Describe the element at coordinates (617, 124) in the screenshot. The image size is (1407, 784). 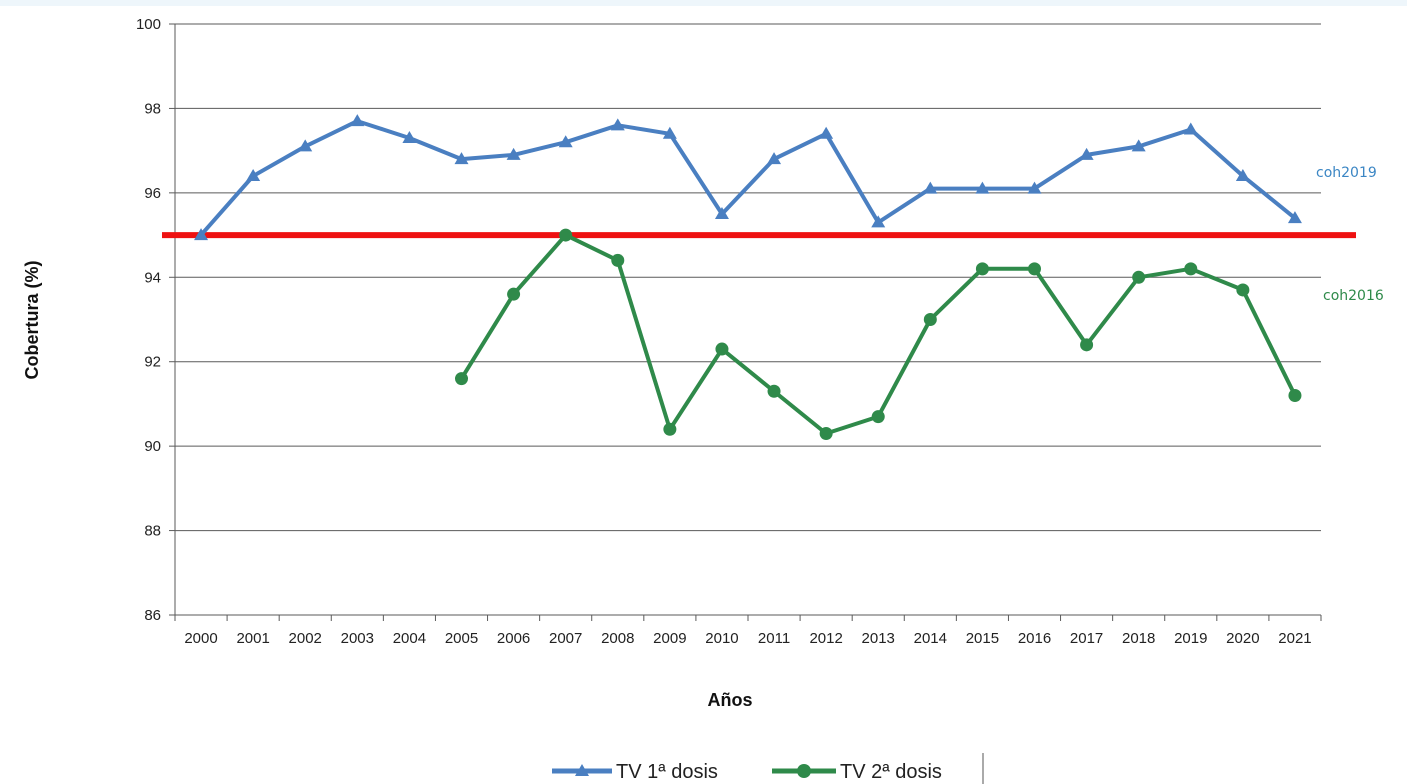
I see `data-point-s1-2008` at that location.